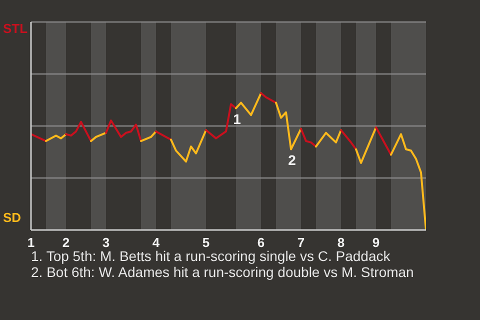  What do you see at coordinates (237, 119) in the screenshot?
I see `annotation: 1` at bounding box center [237, 119].